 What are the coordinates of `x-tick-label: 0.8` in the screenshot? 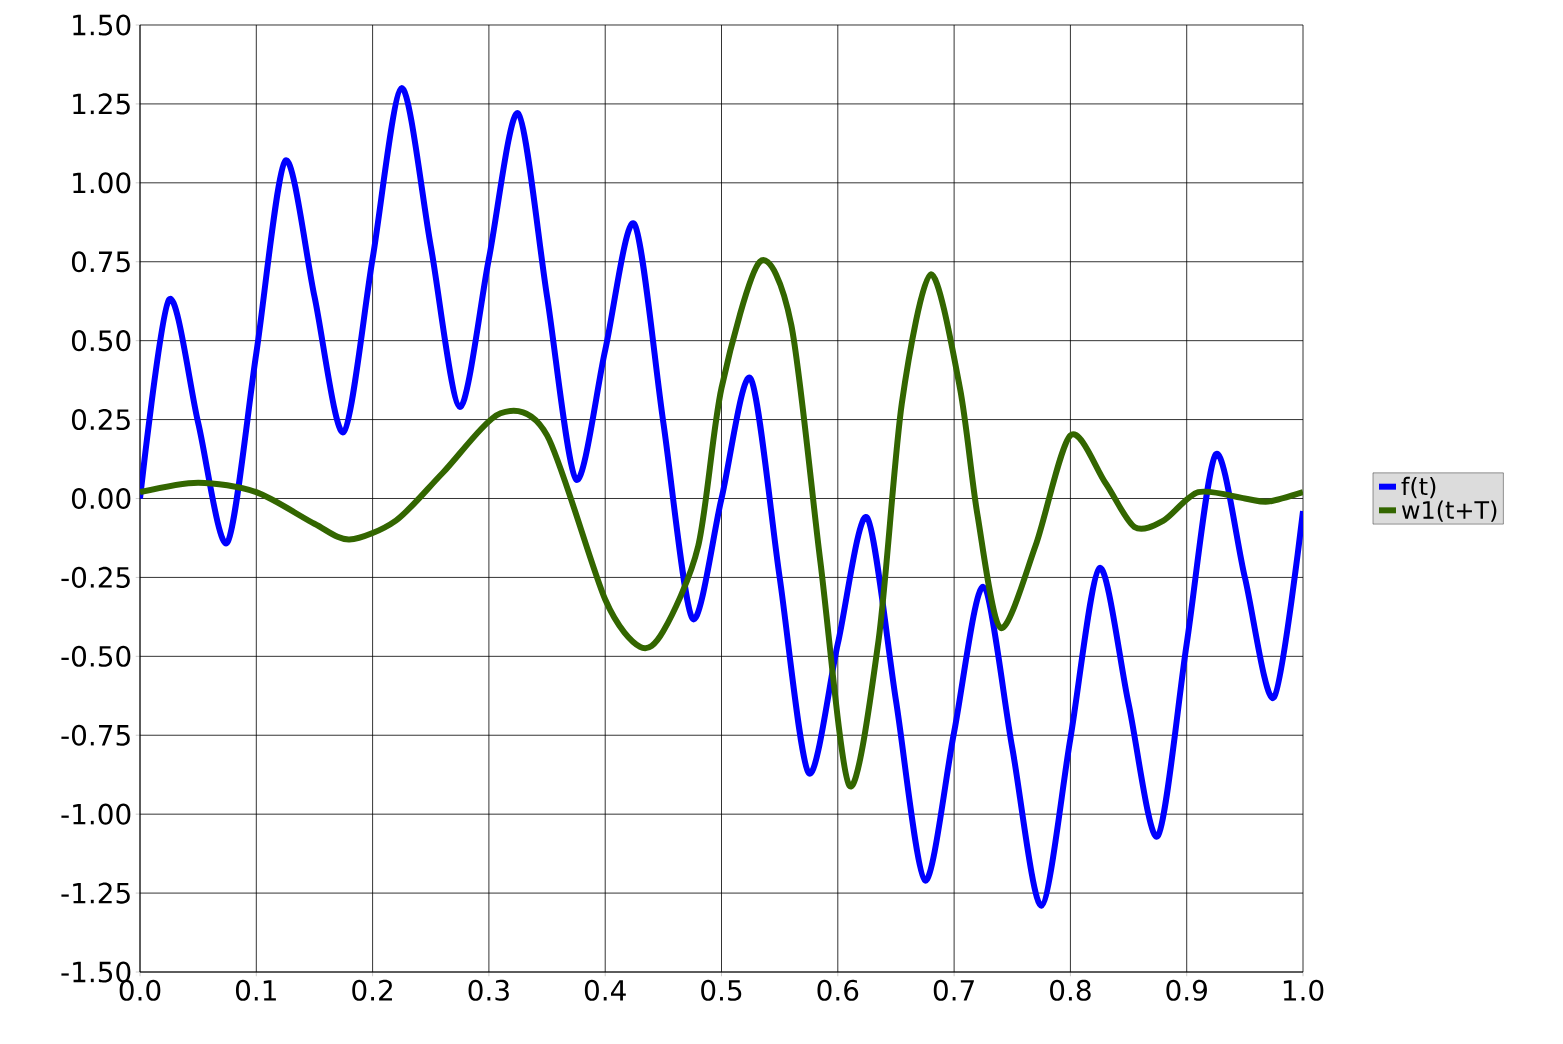 It's located at (1070, 990).